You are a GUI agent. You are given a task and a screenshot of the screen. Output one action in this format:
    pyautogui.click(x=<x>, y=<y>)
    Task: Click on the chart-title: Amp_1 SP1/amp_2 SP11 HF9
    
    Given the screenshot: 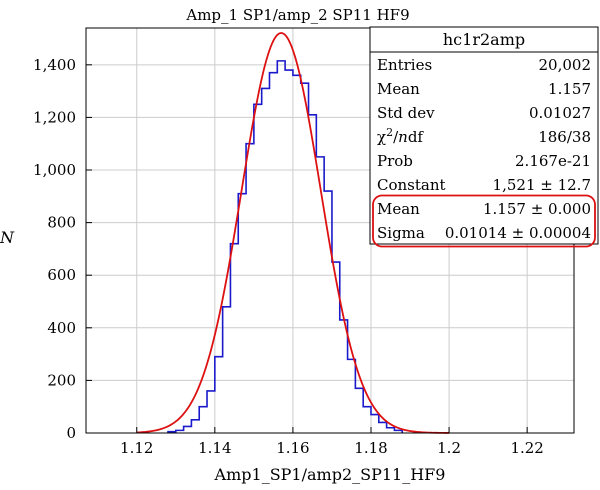 What is the action you would take?
    pyautogui.click(x=297, y=15)
    